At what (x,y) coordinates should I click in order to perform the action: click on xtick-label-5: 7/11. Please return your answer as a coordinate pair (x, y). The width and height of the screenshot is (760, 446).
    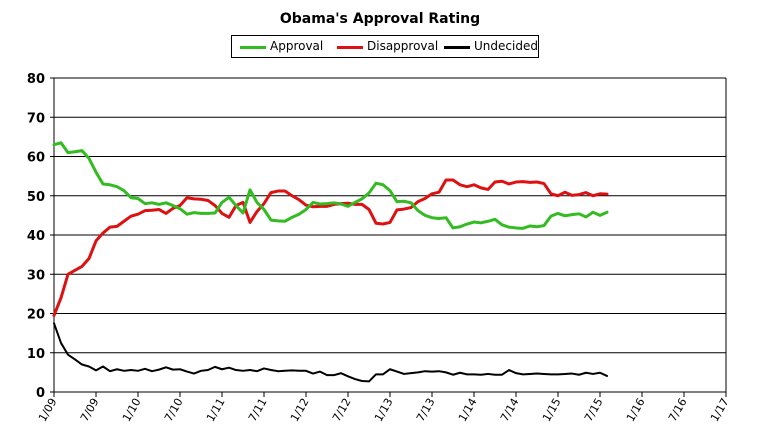
    Looking at the image, I should click on (258, 410).